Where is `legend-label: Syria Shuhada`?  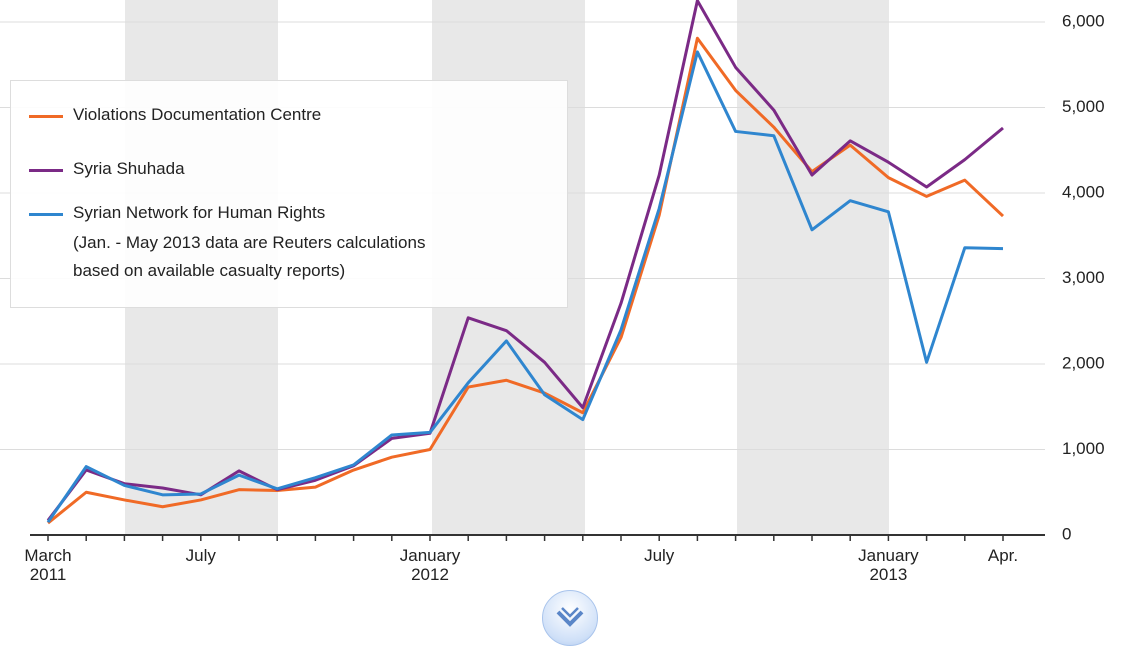
legend-label: Syria Shuhada is located at coordinates (129, 168).